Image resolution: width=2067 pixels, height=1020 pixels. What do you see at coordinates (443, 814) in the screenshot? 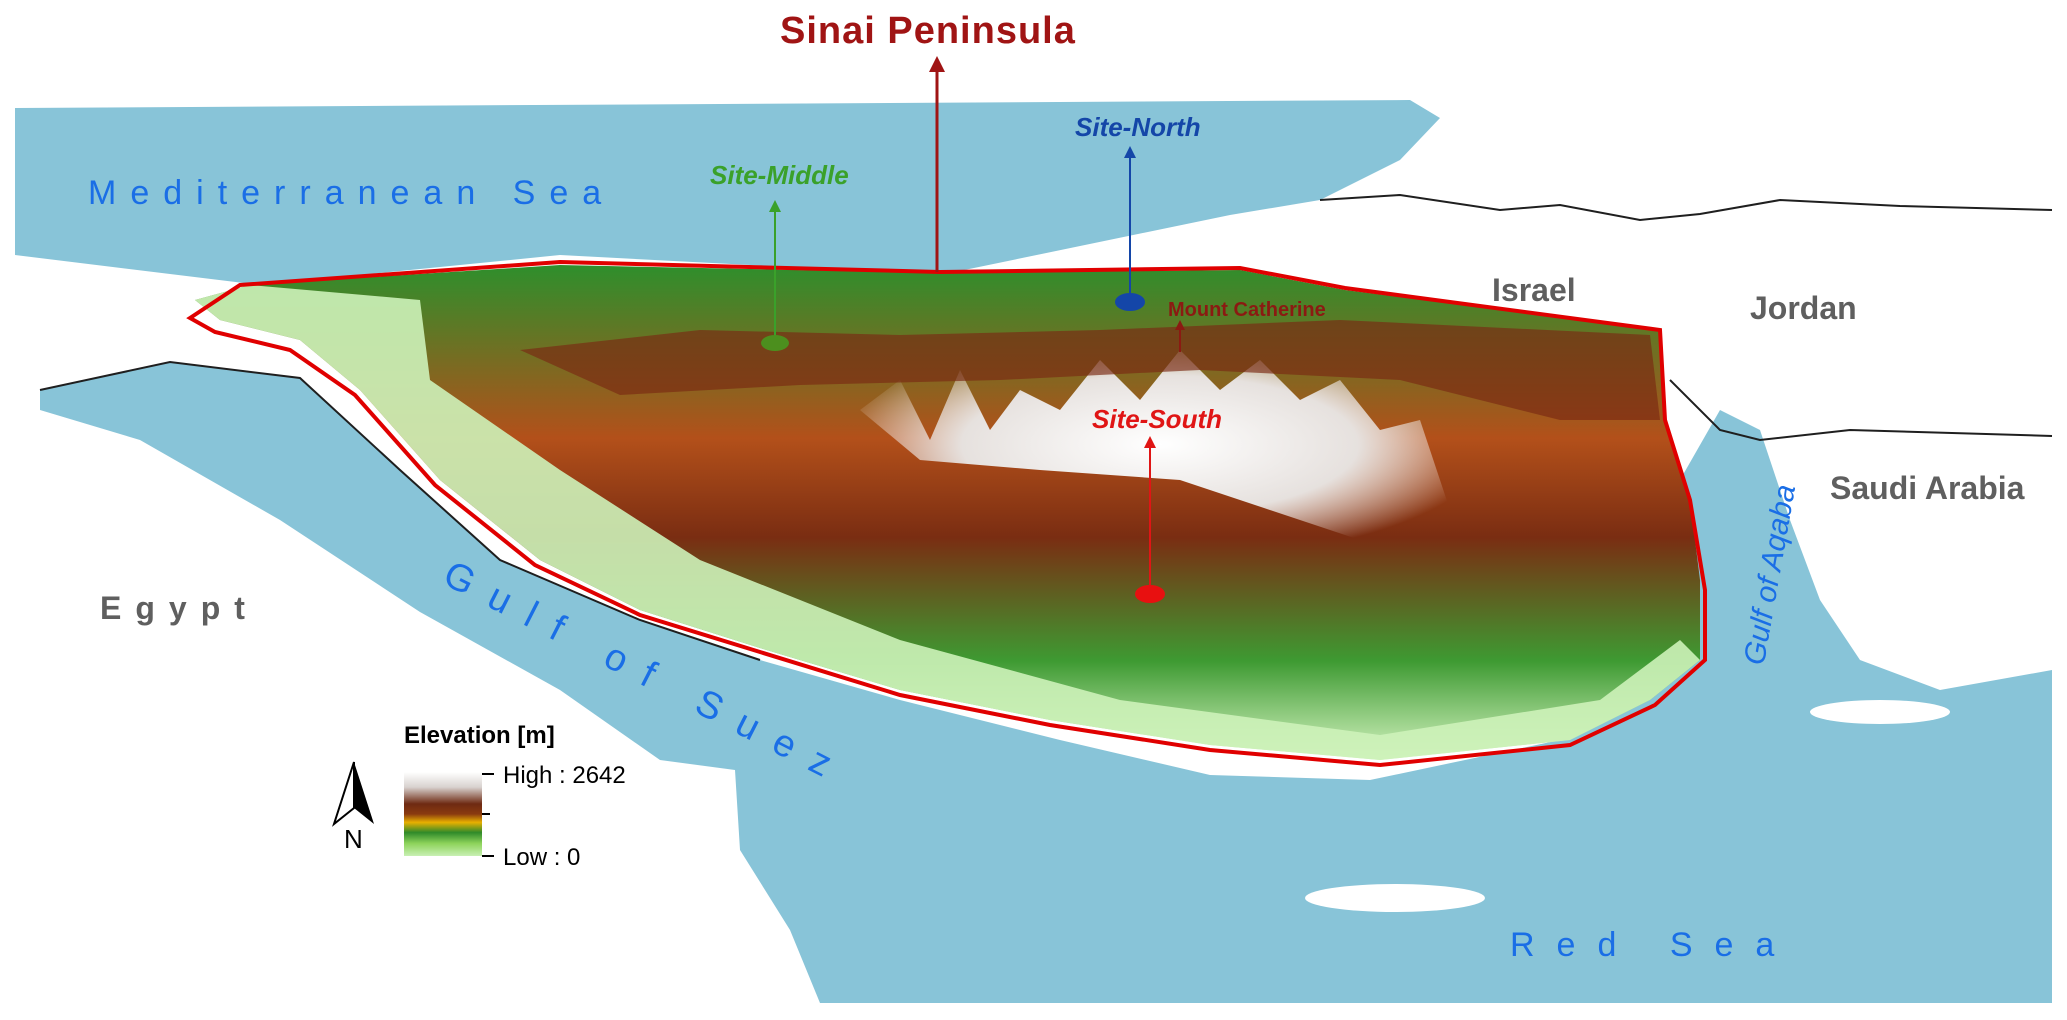
I see `elevation-color-ramp` at bounding box center [443, 814].